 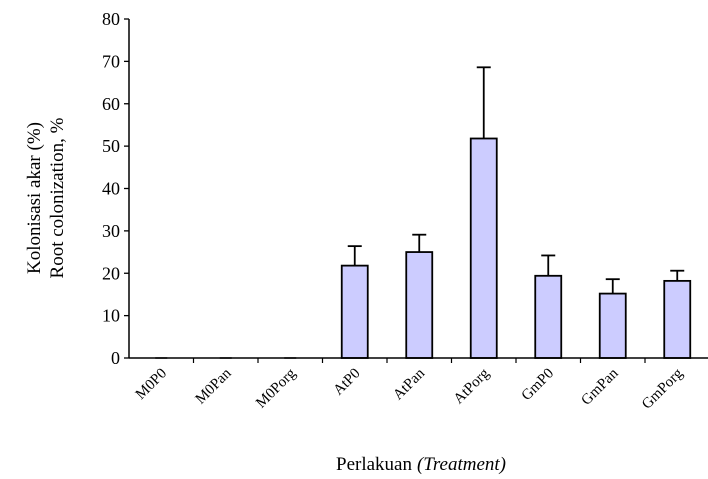 I want to click on y-tick-label: 50, so click(x=111, y=146).